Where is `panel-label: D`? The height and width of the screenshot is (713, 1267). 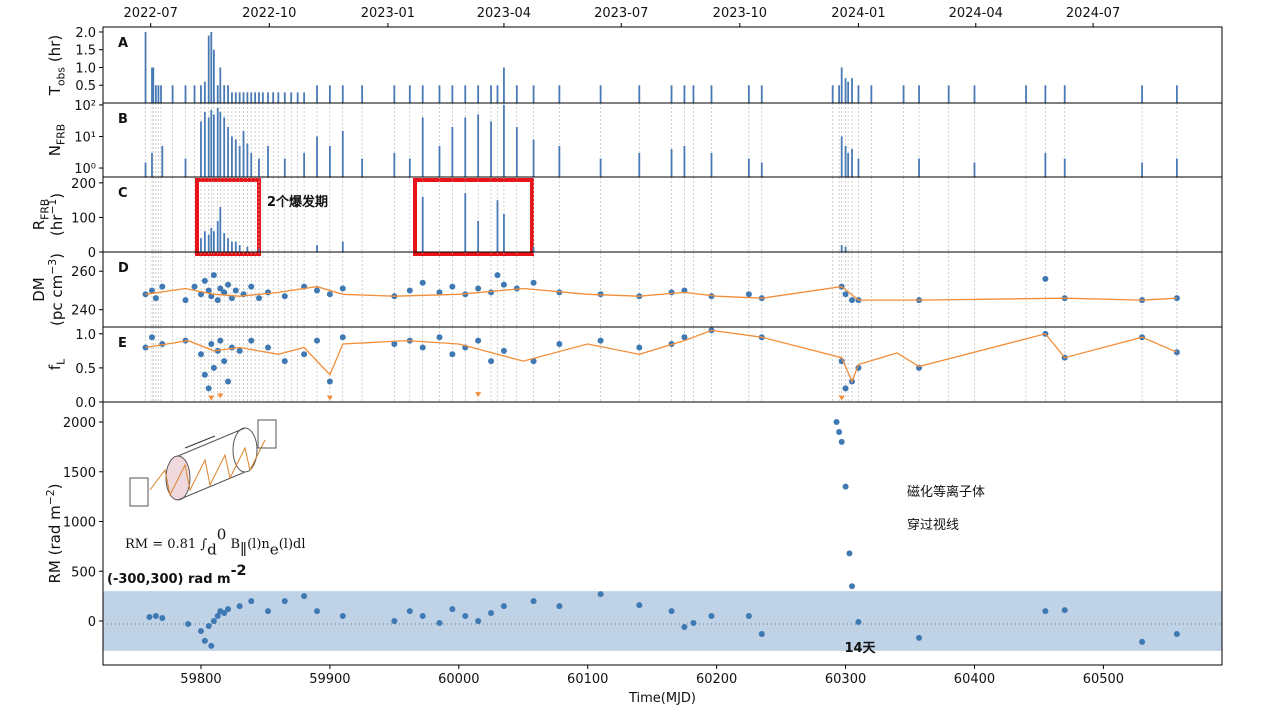 panel-label: D is located at coordinates (123, 268).